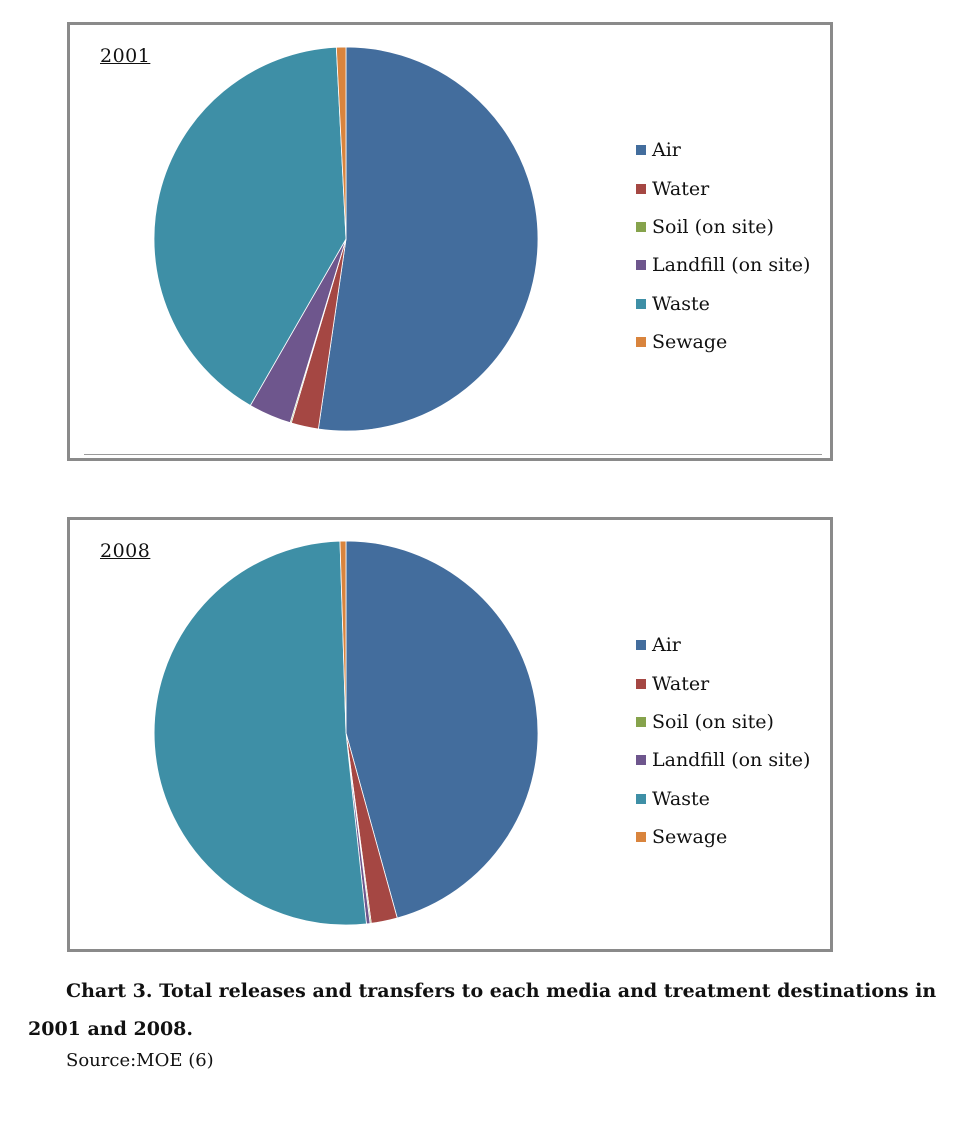 The width and height of the screenshot is (973, 1127). Describe the element at coordinates (125, 551) in the screenshot. I see `chart-title: 2008` at that location.